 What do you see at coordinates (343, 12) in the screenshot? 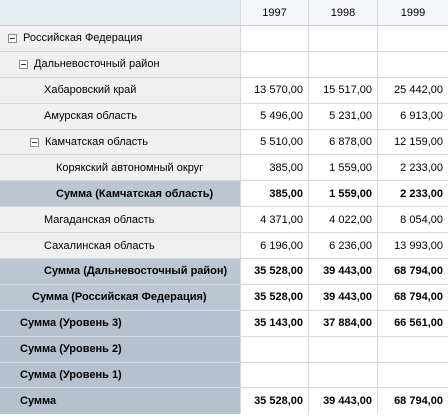
I see `column-header-1998: 1998` at bounding box center [343, 12].